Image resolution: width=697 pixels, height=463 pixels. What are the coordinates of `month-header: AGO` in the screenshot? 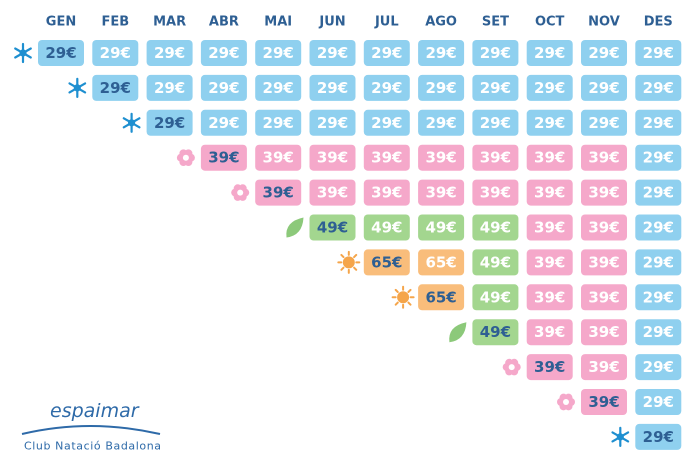 It's located at (441, 22).